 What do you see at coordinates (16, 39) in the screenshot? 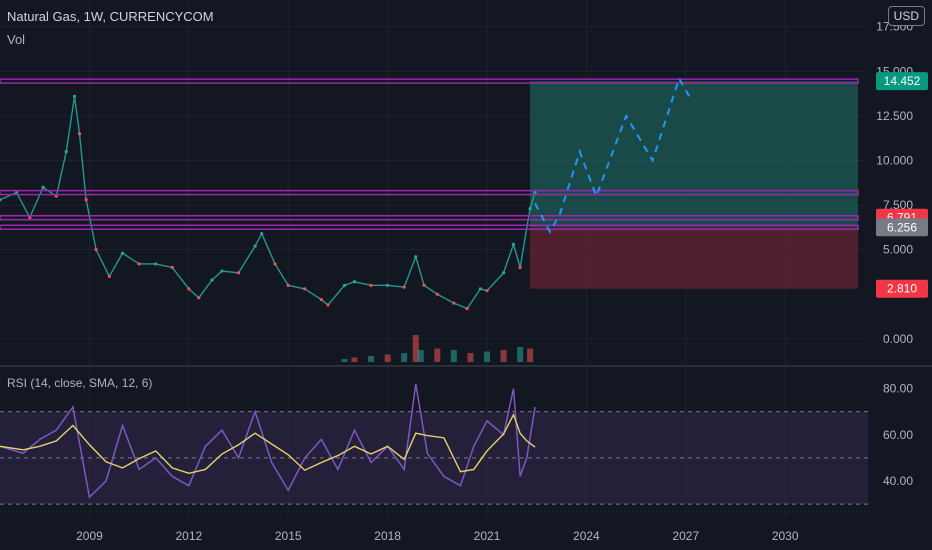
I see `volume-label: Vol` at bounding box center [16, 39].